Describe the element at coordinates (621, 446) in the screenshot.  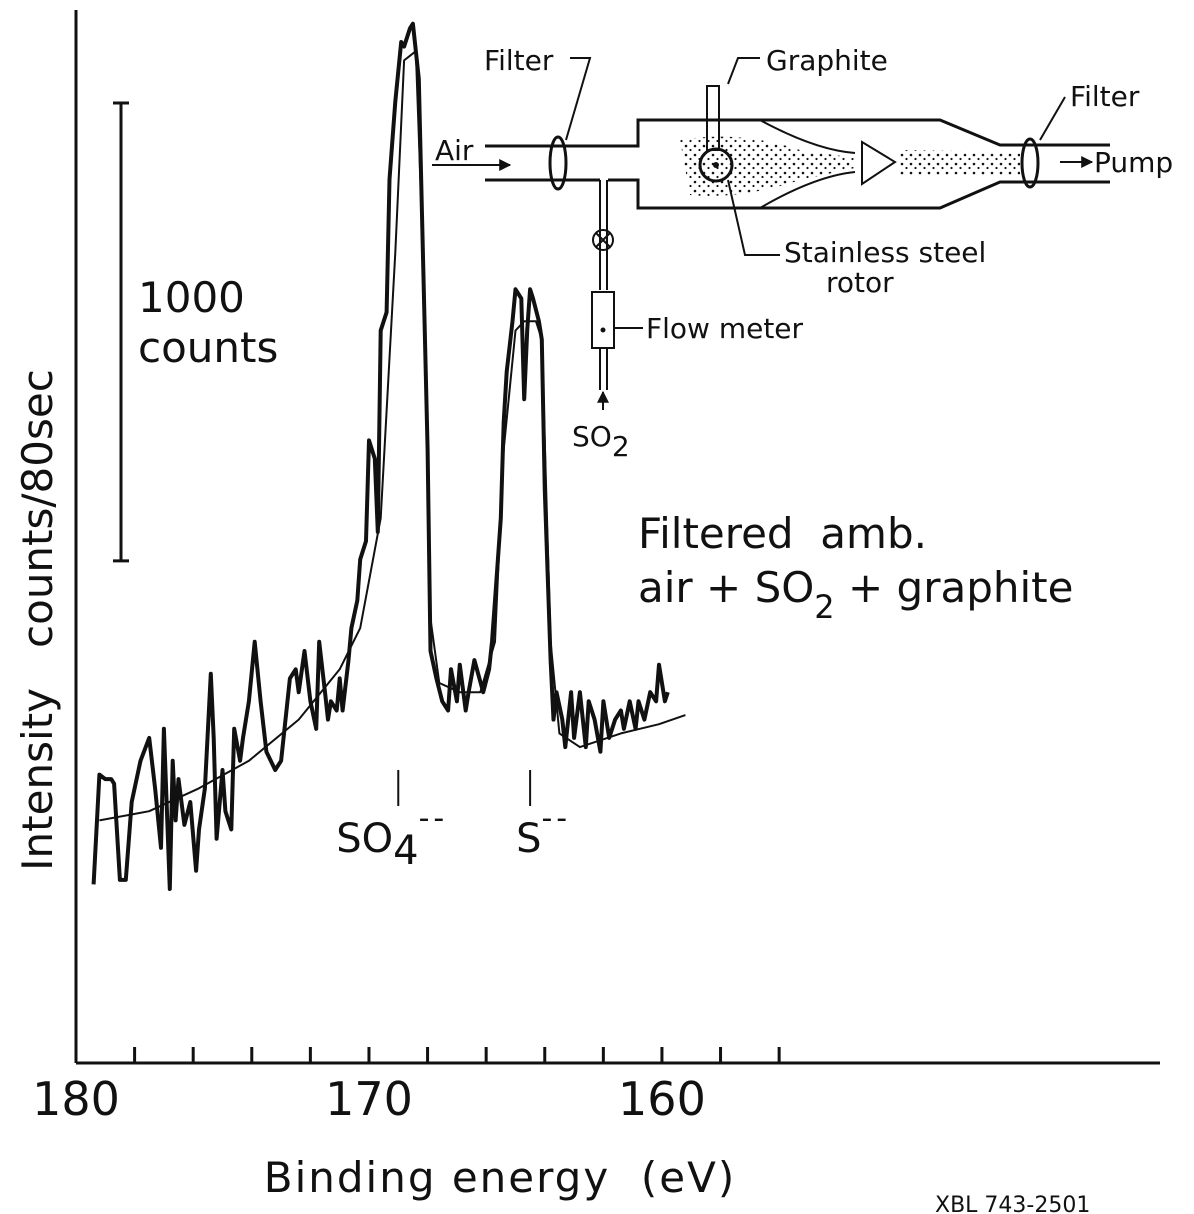
I see `diagram-label-subscript: 2` at that location.